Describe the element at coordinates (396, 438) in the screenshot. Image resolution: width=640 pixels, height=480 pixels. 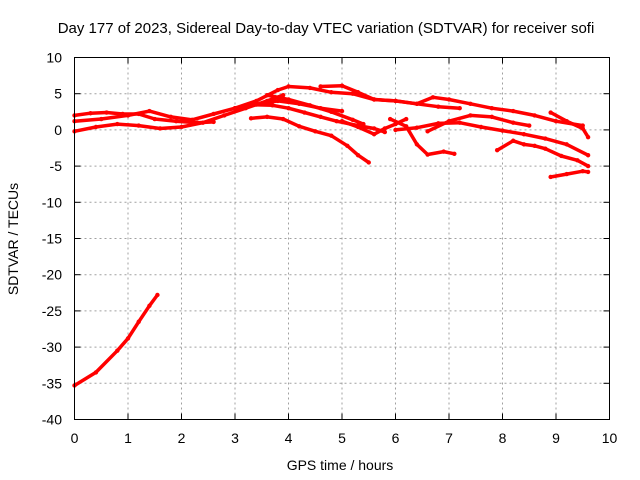
I see `x-tick-label: 6` at that location.